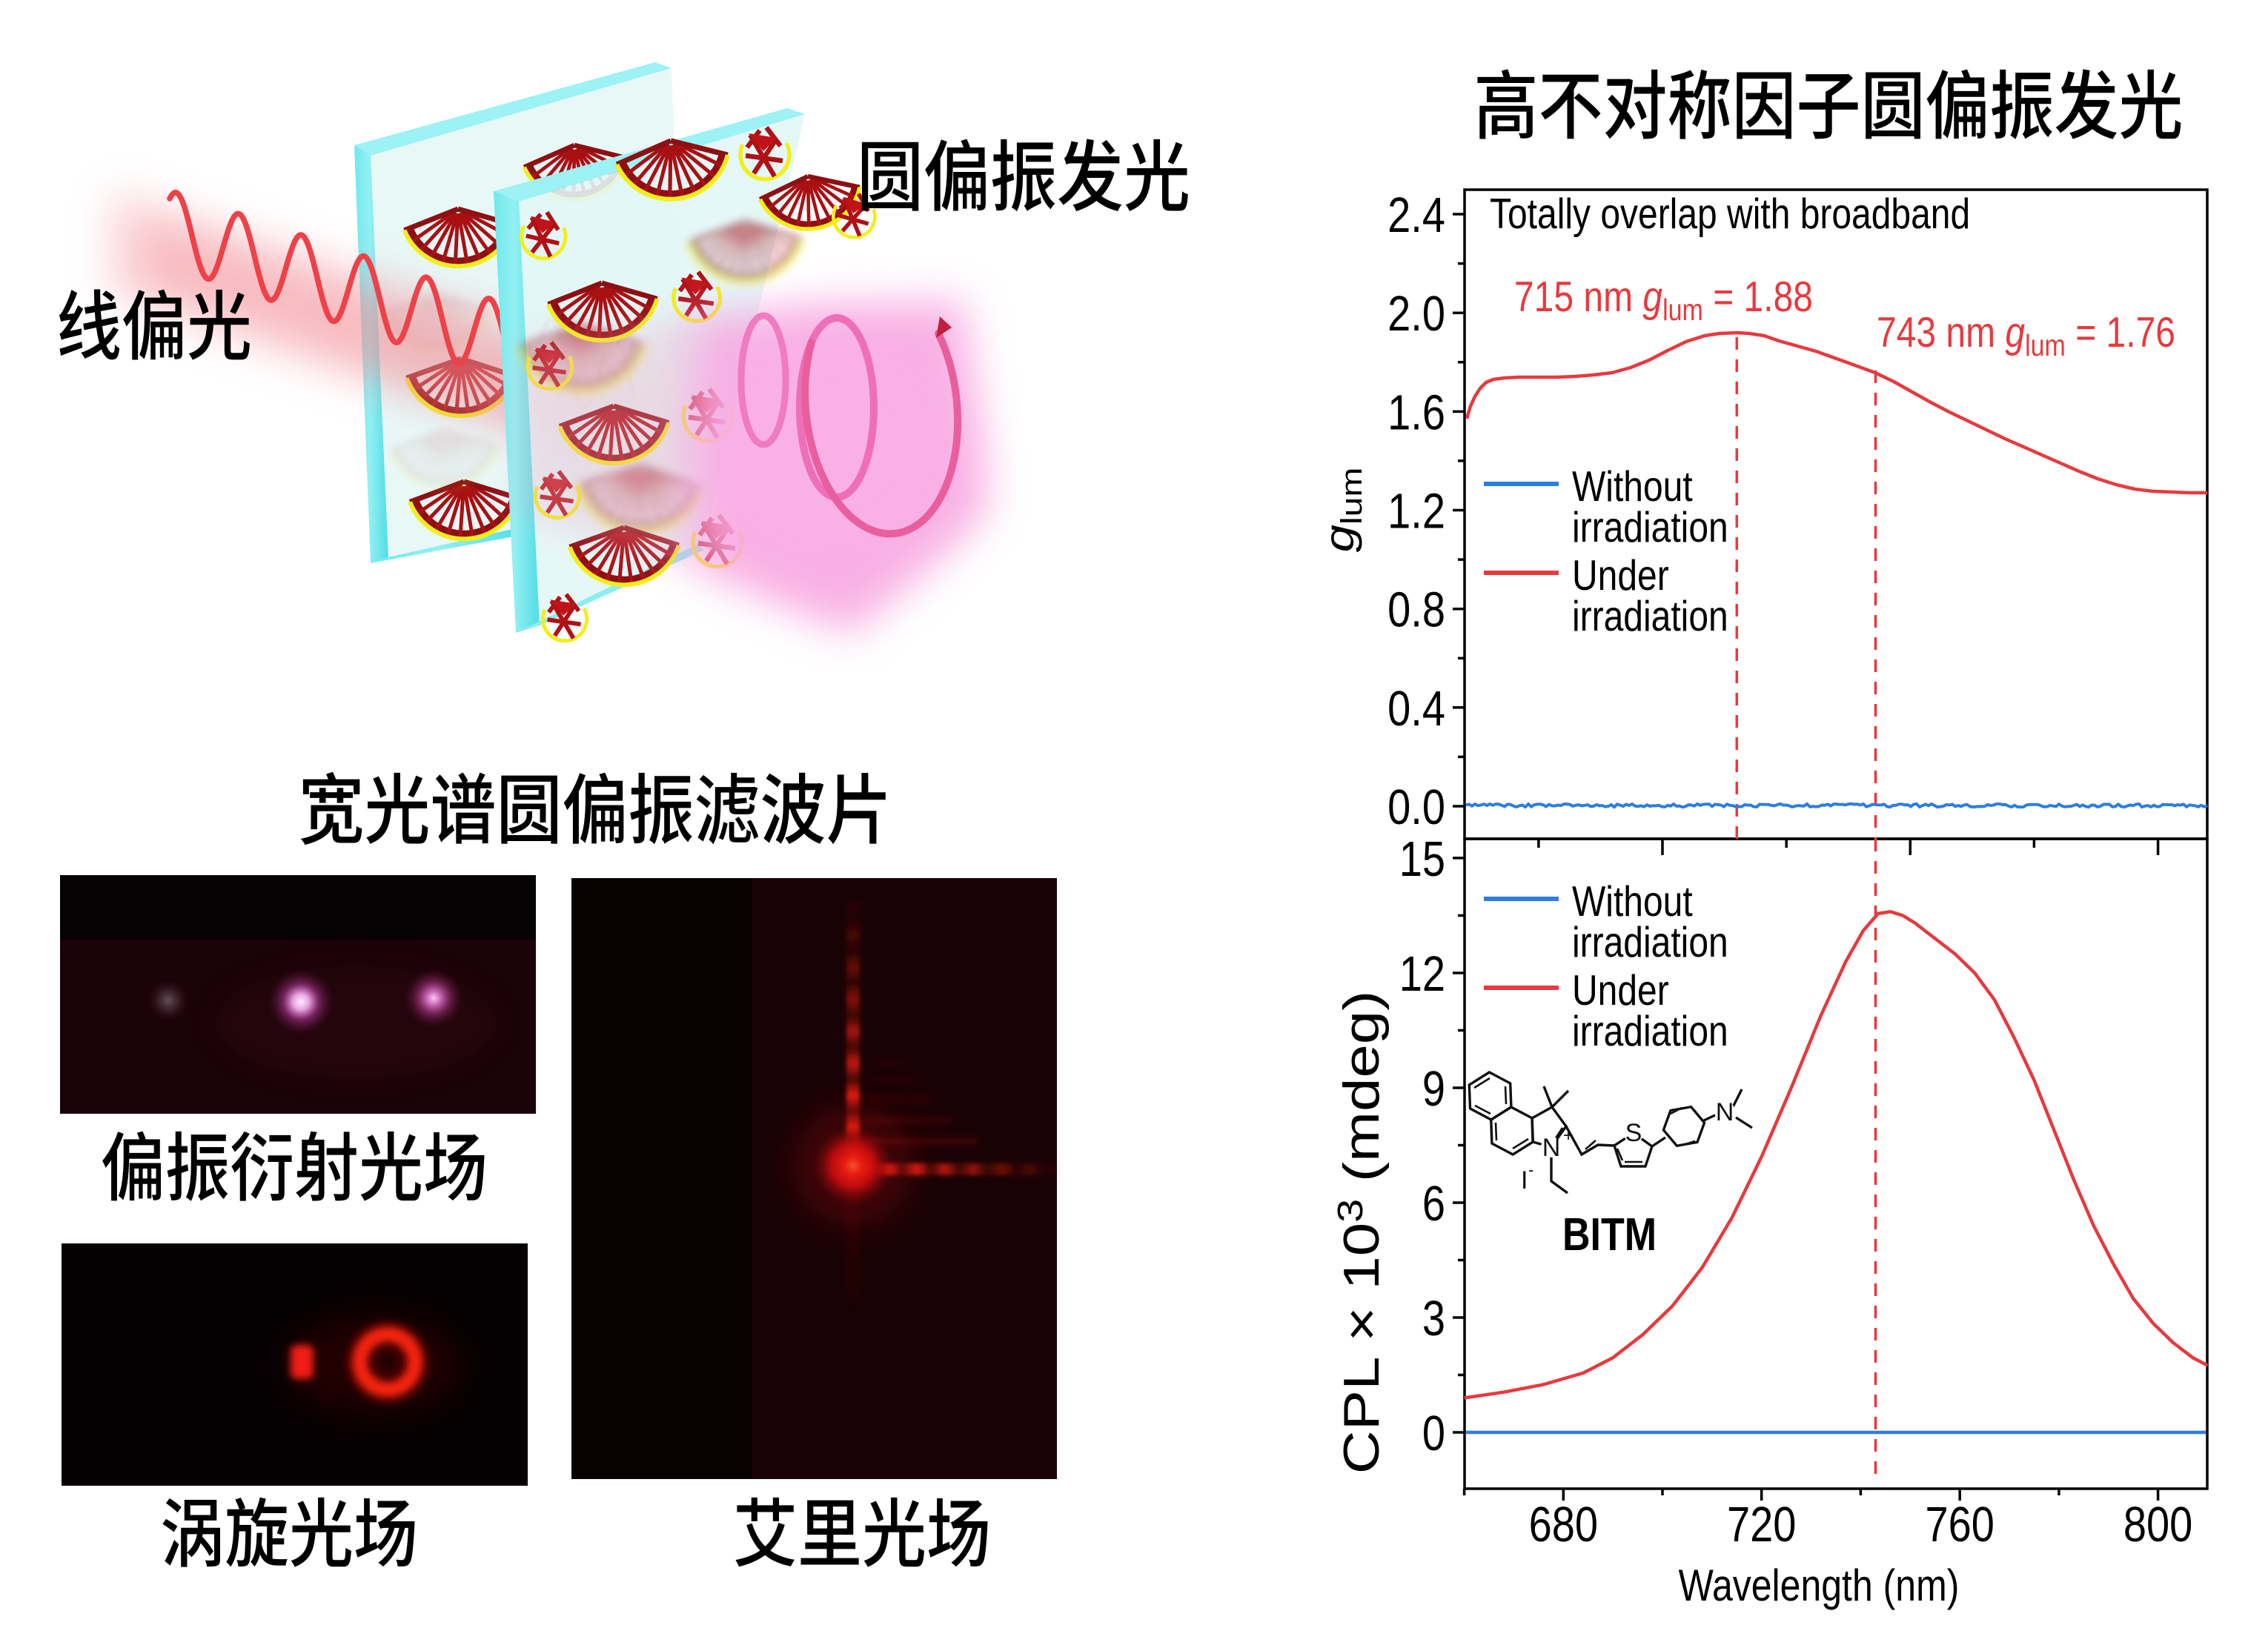 This screenshot has width=2268, height=1628. I want to click on svg-text: 6, so click(1434, 1204).